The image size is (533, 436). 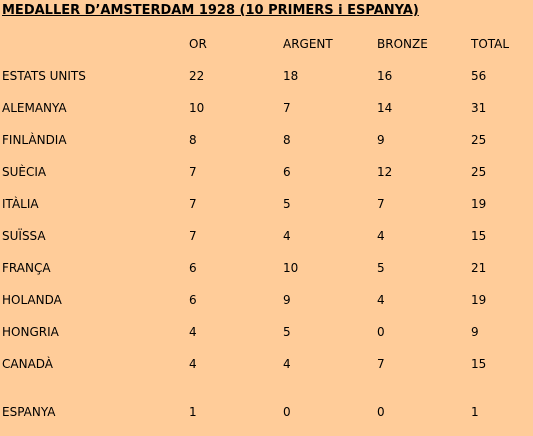 I want to click on bronze-cell: 12, so click(x=385, y=172).